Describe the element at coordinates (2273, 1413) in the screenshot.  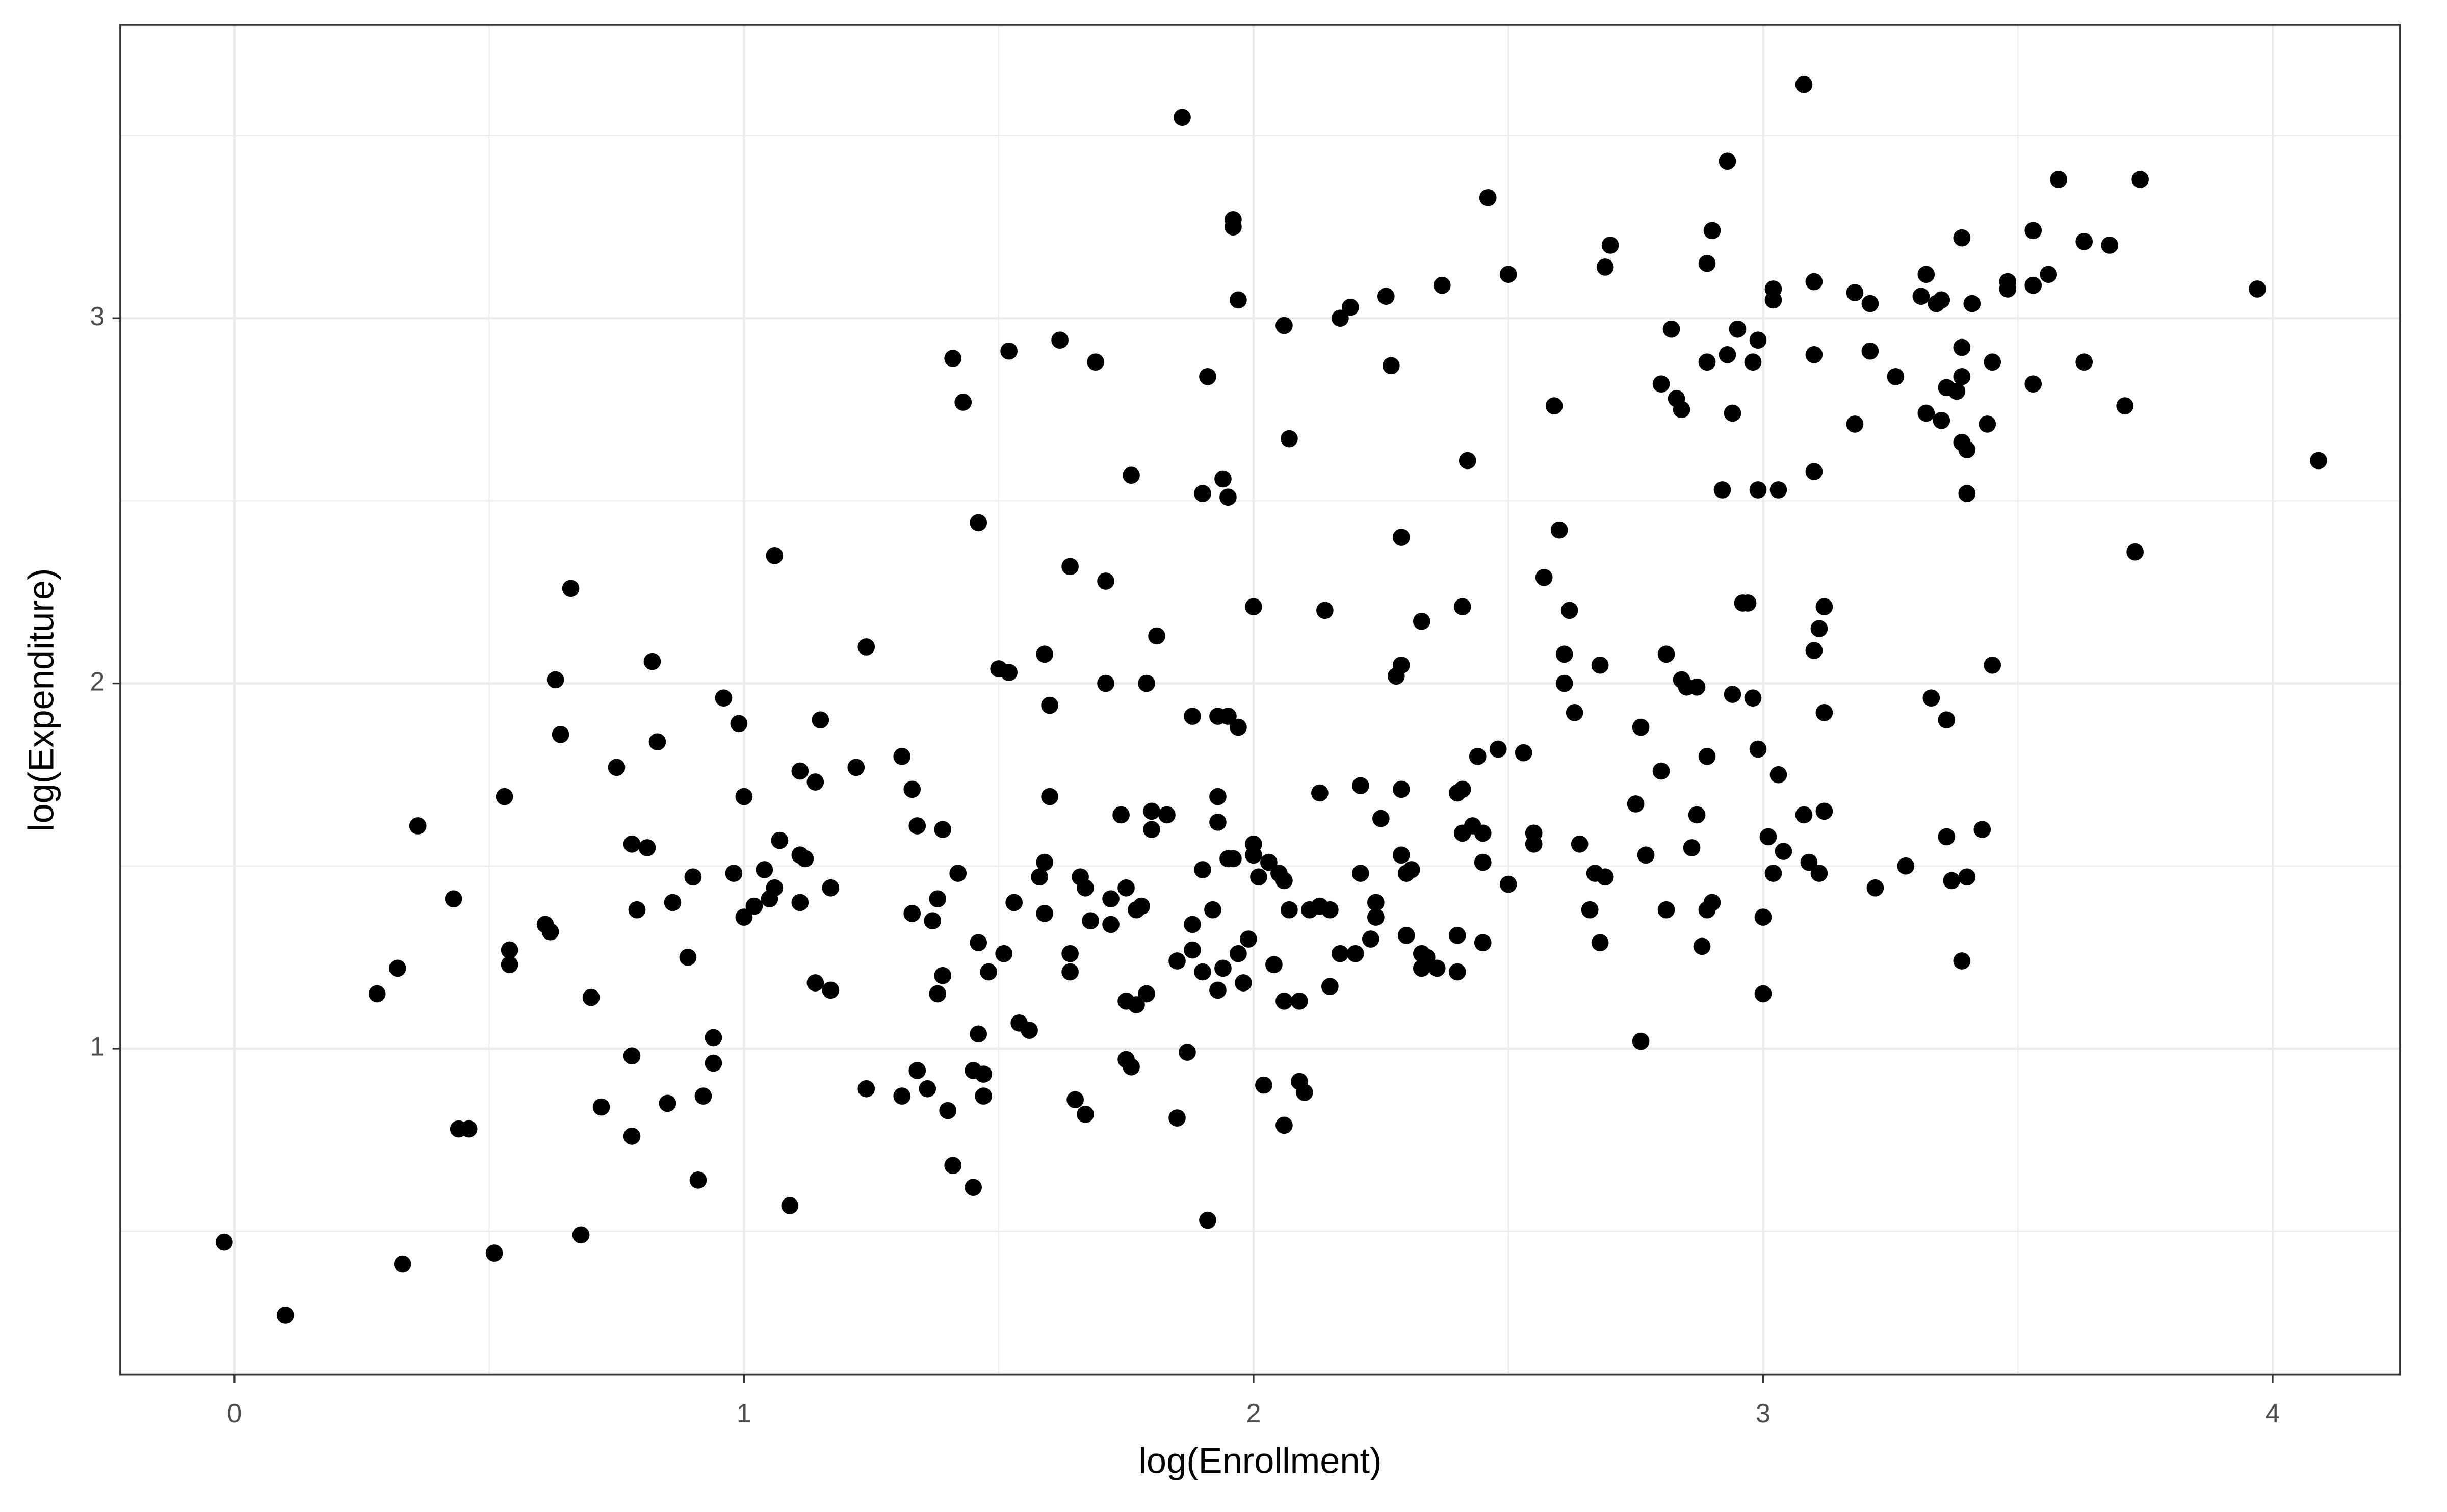
I see `x-tick-label: 4` at that location.